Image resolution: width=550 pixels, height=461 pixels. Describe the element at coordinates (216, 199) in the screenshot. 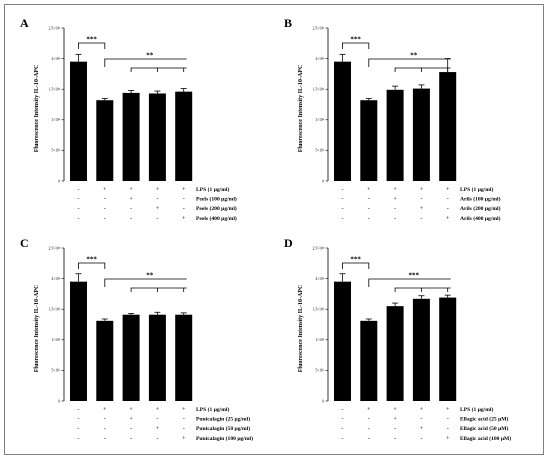

I see `condition-label: Peels (100 μg/ml)` at that location.